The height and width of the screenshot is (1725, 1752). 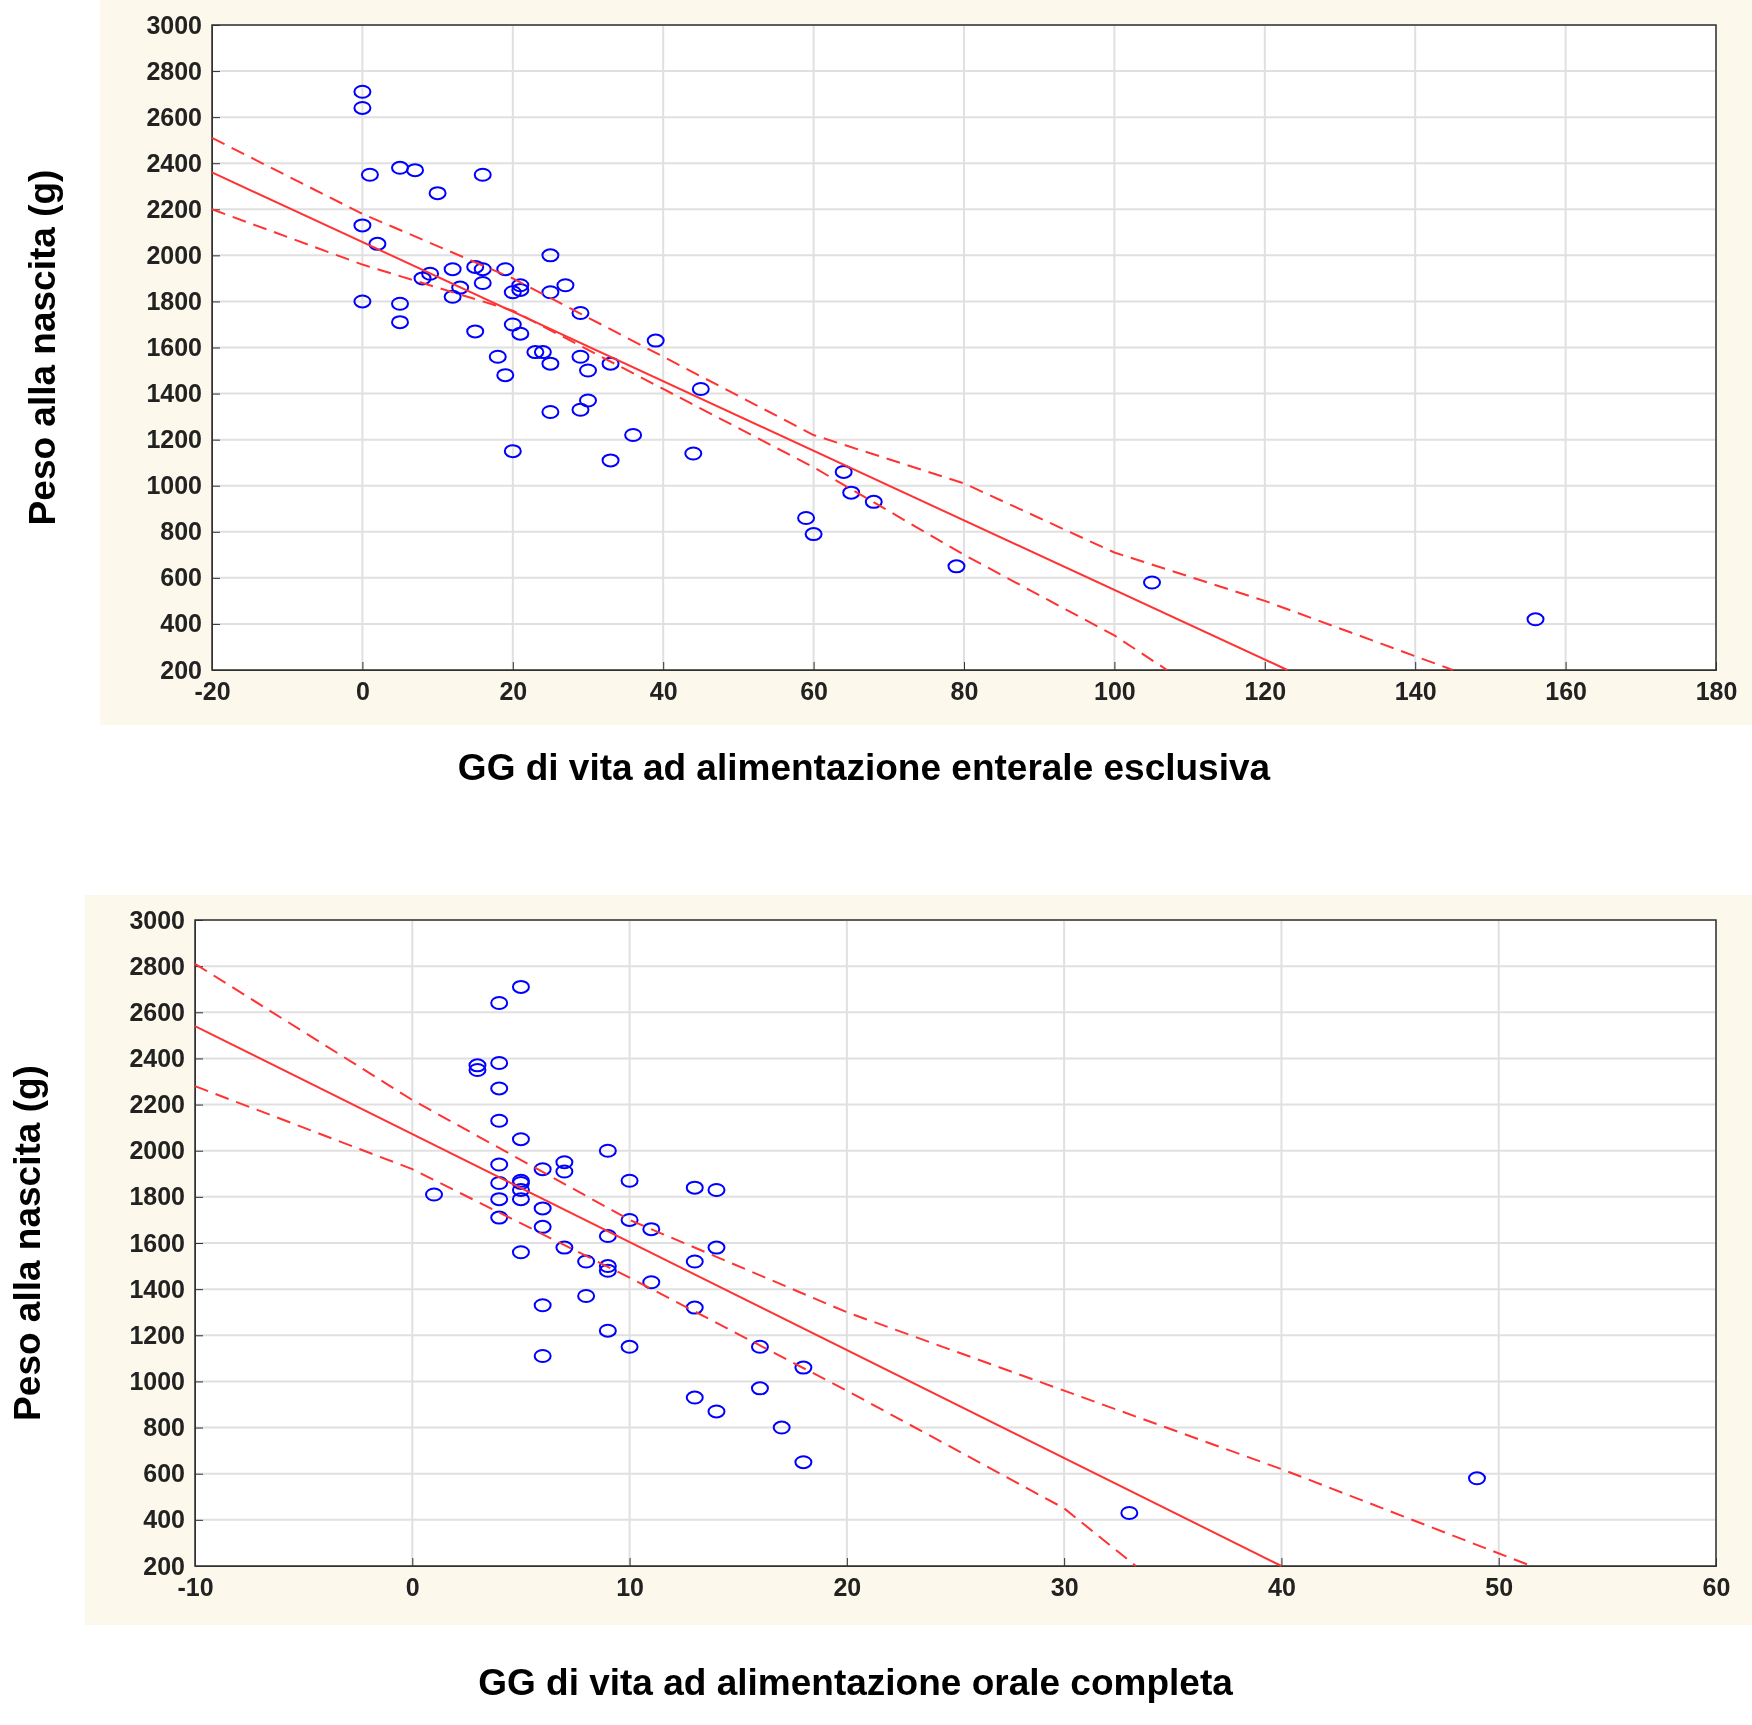 What do you see at coordinates (1265, 690) in the screenshot?
I see `x-tick-label: 120` at bounding box center [1265, 690].